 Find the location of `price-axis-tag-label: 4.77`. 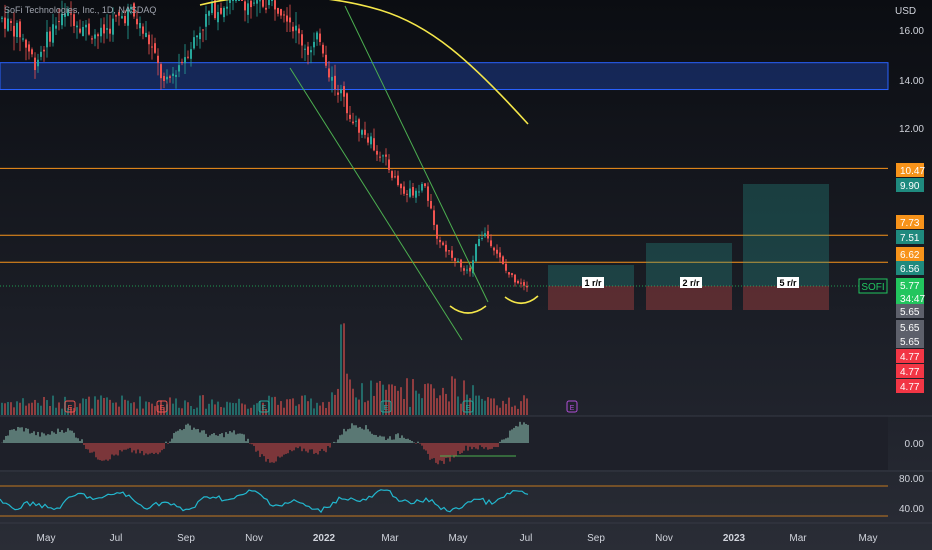

price-axis-tag-label: 4.77 is located at coordinates (910, 372).